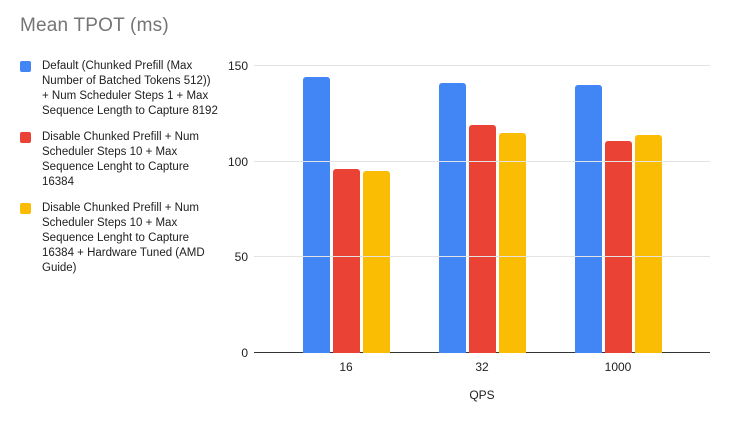 The width and height of the screenshot is (731, 428). I want to click on y-tick-label-150: 150, so click(237, 66).